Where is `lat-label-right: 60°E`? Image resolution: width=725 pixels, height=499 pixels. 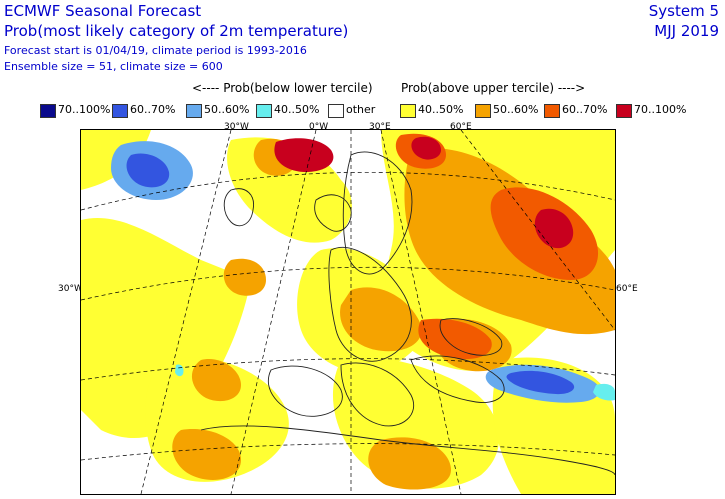 lat-label-right: 60°E is located at coordinates (627, 289).